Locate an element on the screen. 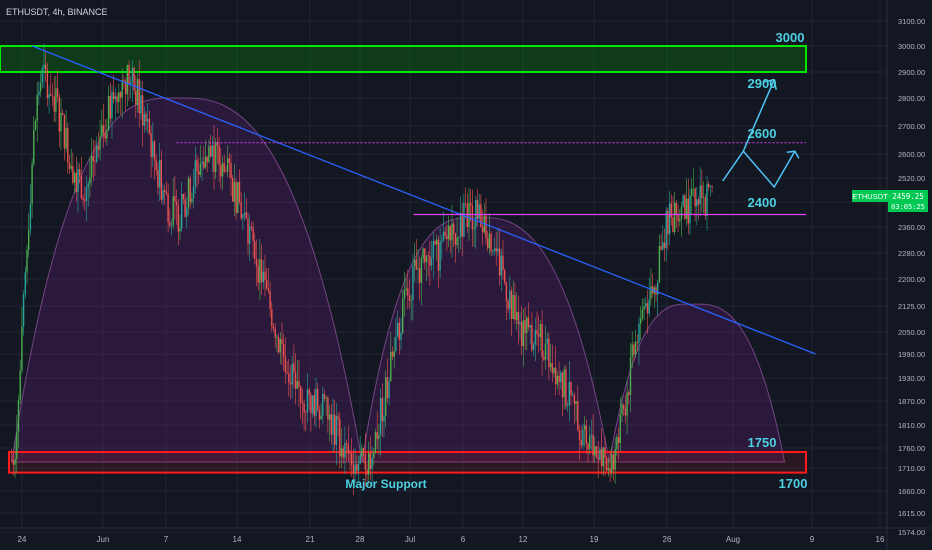 The width and height of the screenshot is (932, 550). time-tick-label: 24 is located at coordinates (22, 539).